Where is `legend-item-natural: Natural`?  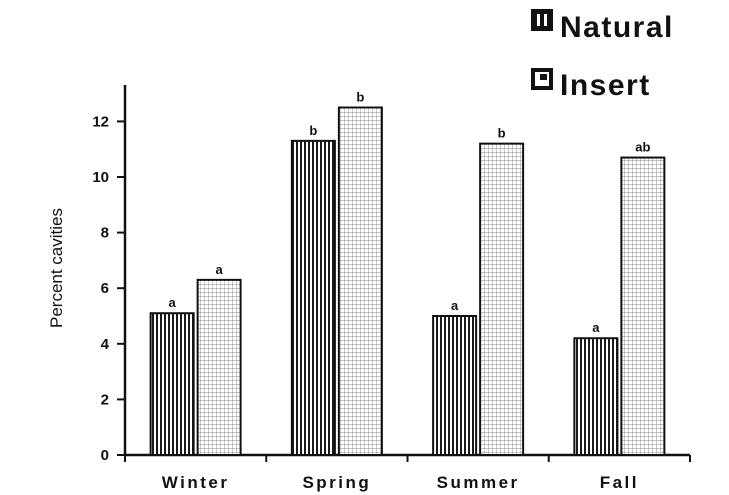 legend-item-natural: Natural is located at coordinates (602, 26).